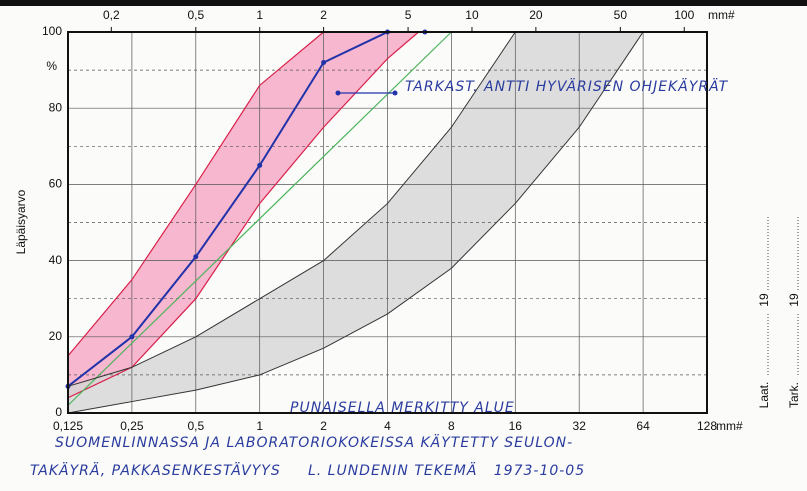  What do you see at coordinates (794, 395) in the screenshot?
I see `signature-label: Tark.` at bounding box center [794, 395].